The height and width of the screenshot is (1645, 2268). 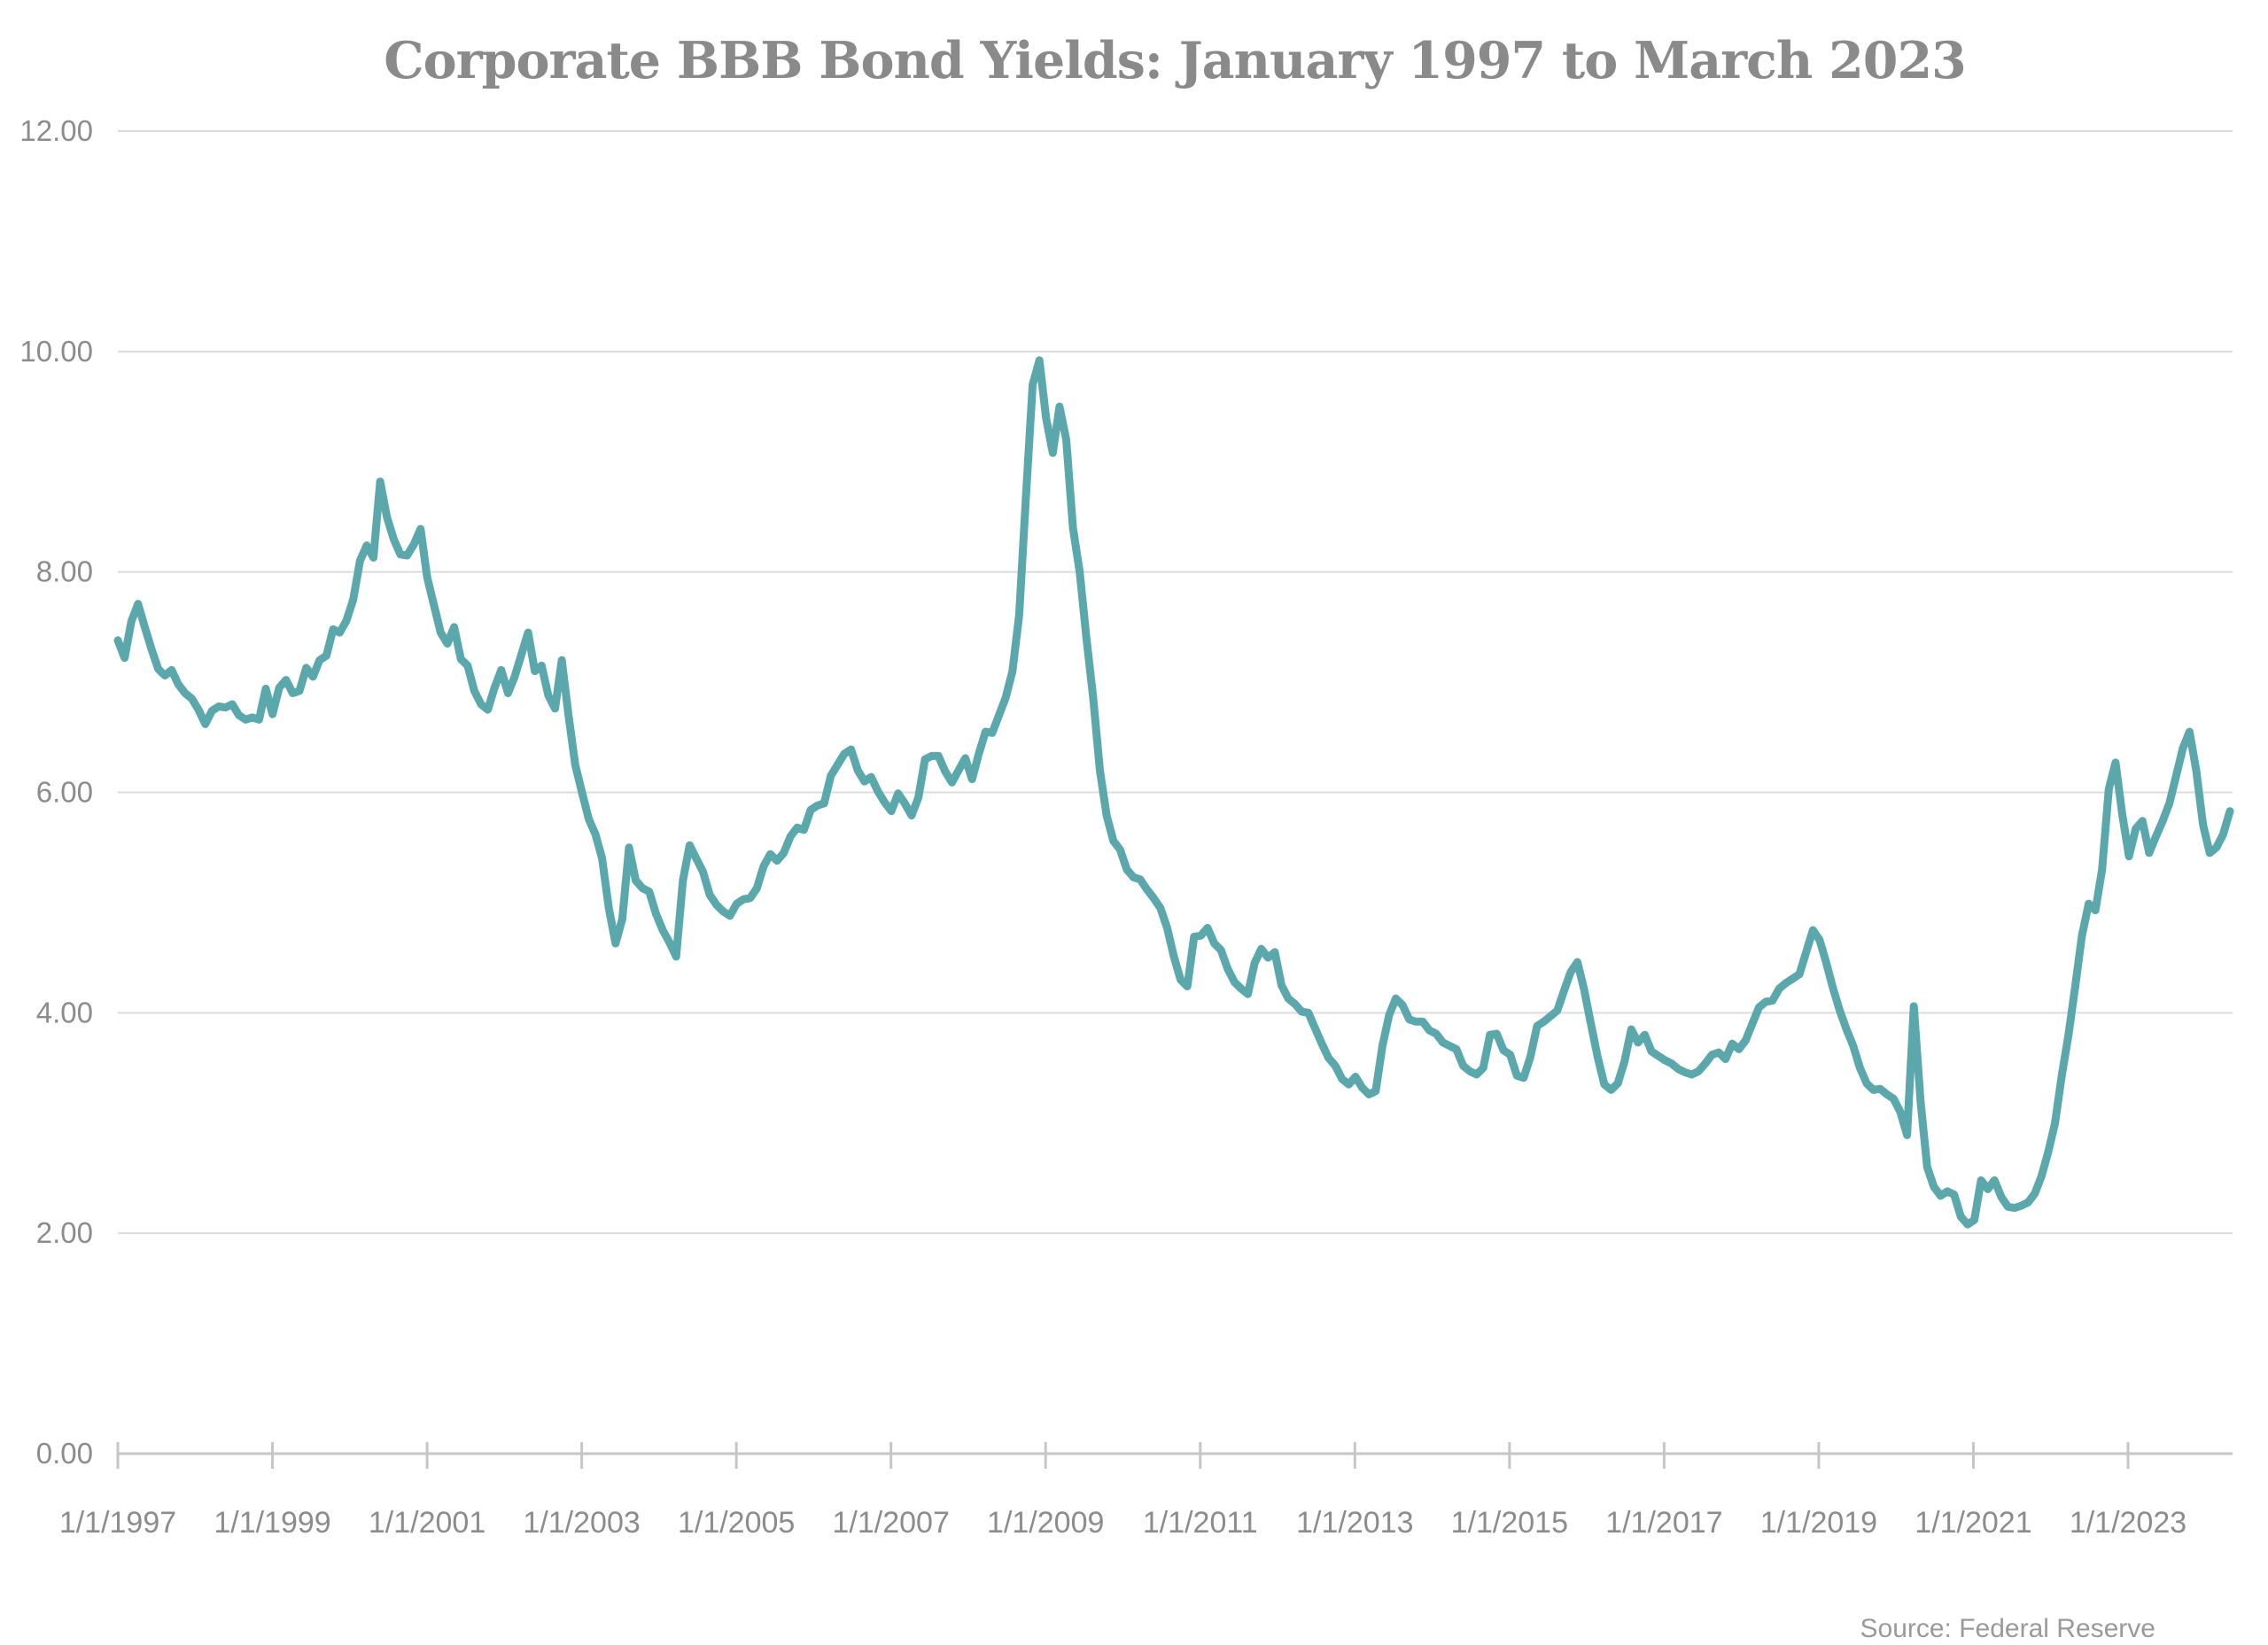 I want to click on x-tick-label: 1/1/1999, so click(x=272, y=1523).